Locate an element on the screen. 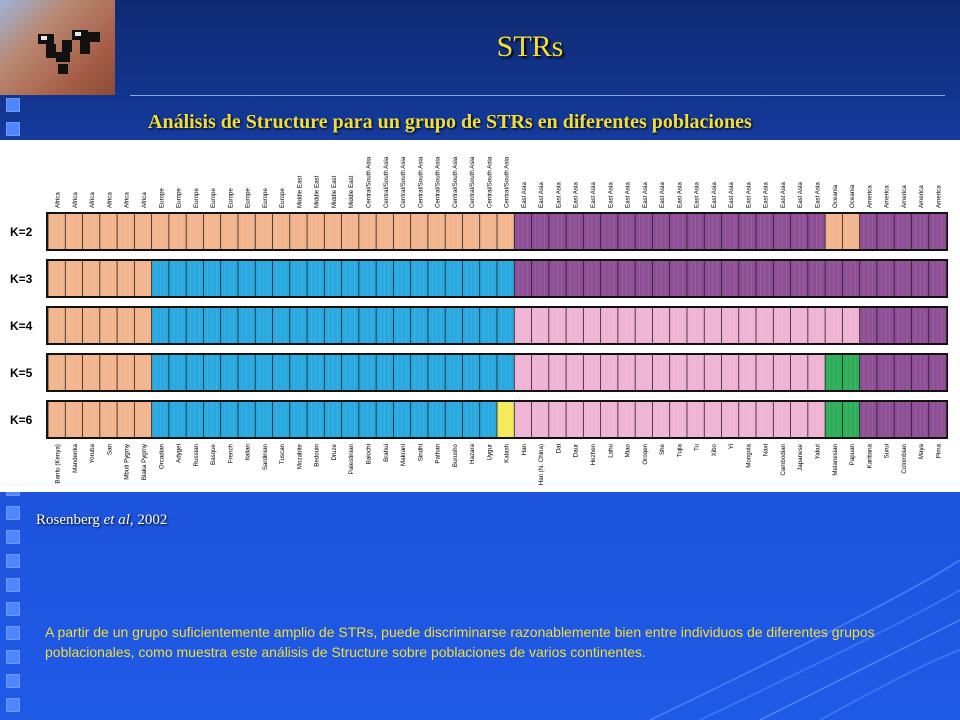 This screenshot has width=960, height=720. population-label: Pathan is located at coordinates (438, 453).